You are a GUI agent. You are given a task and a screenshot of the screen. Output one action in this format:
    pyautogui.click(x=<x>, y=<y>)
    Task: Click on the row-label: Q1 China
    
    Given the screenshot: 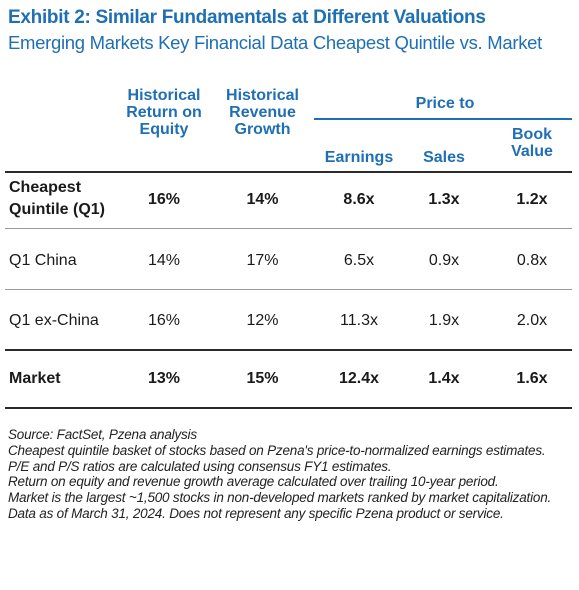 What is the action you would take?
    pyautogui.click(x=43, y=260)
    